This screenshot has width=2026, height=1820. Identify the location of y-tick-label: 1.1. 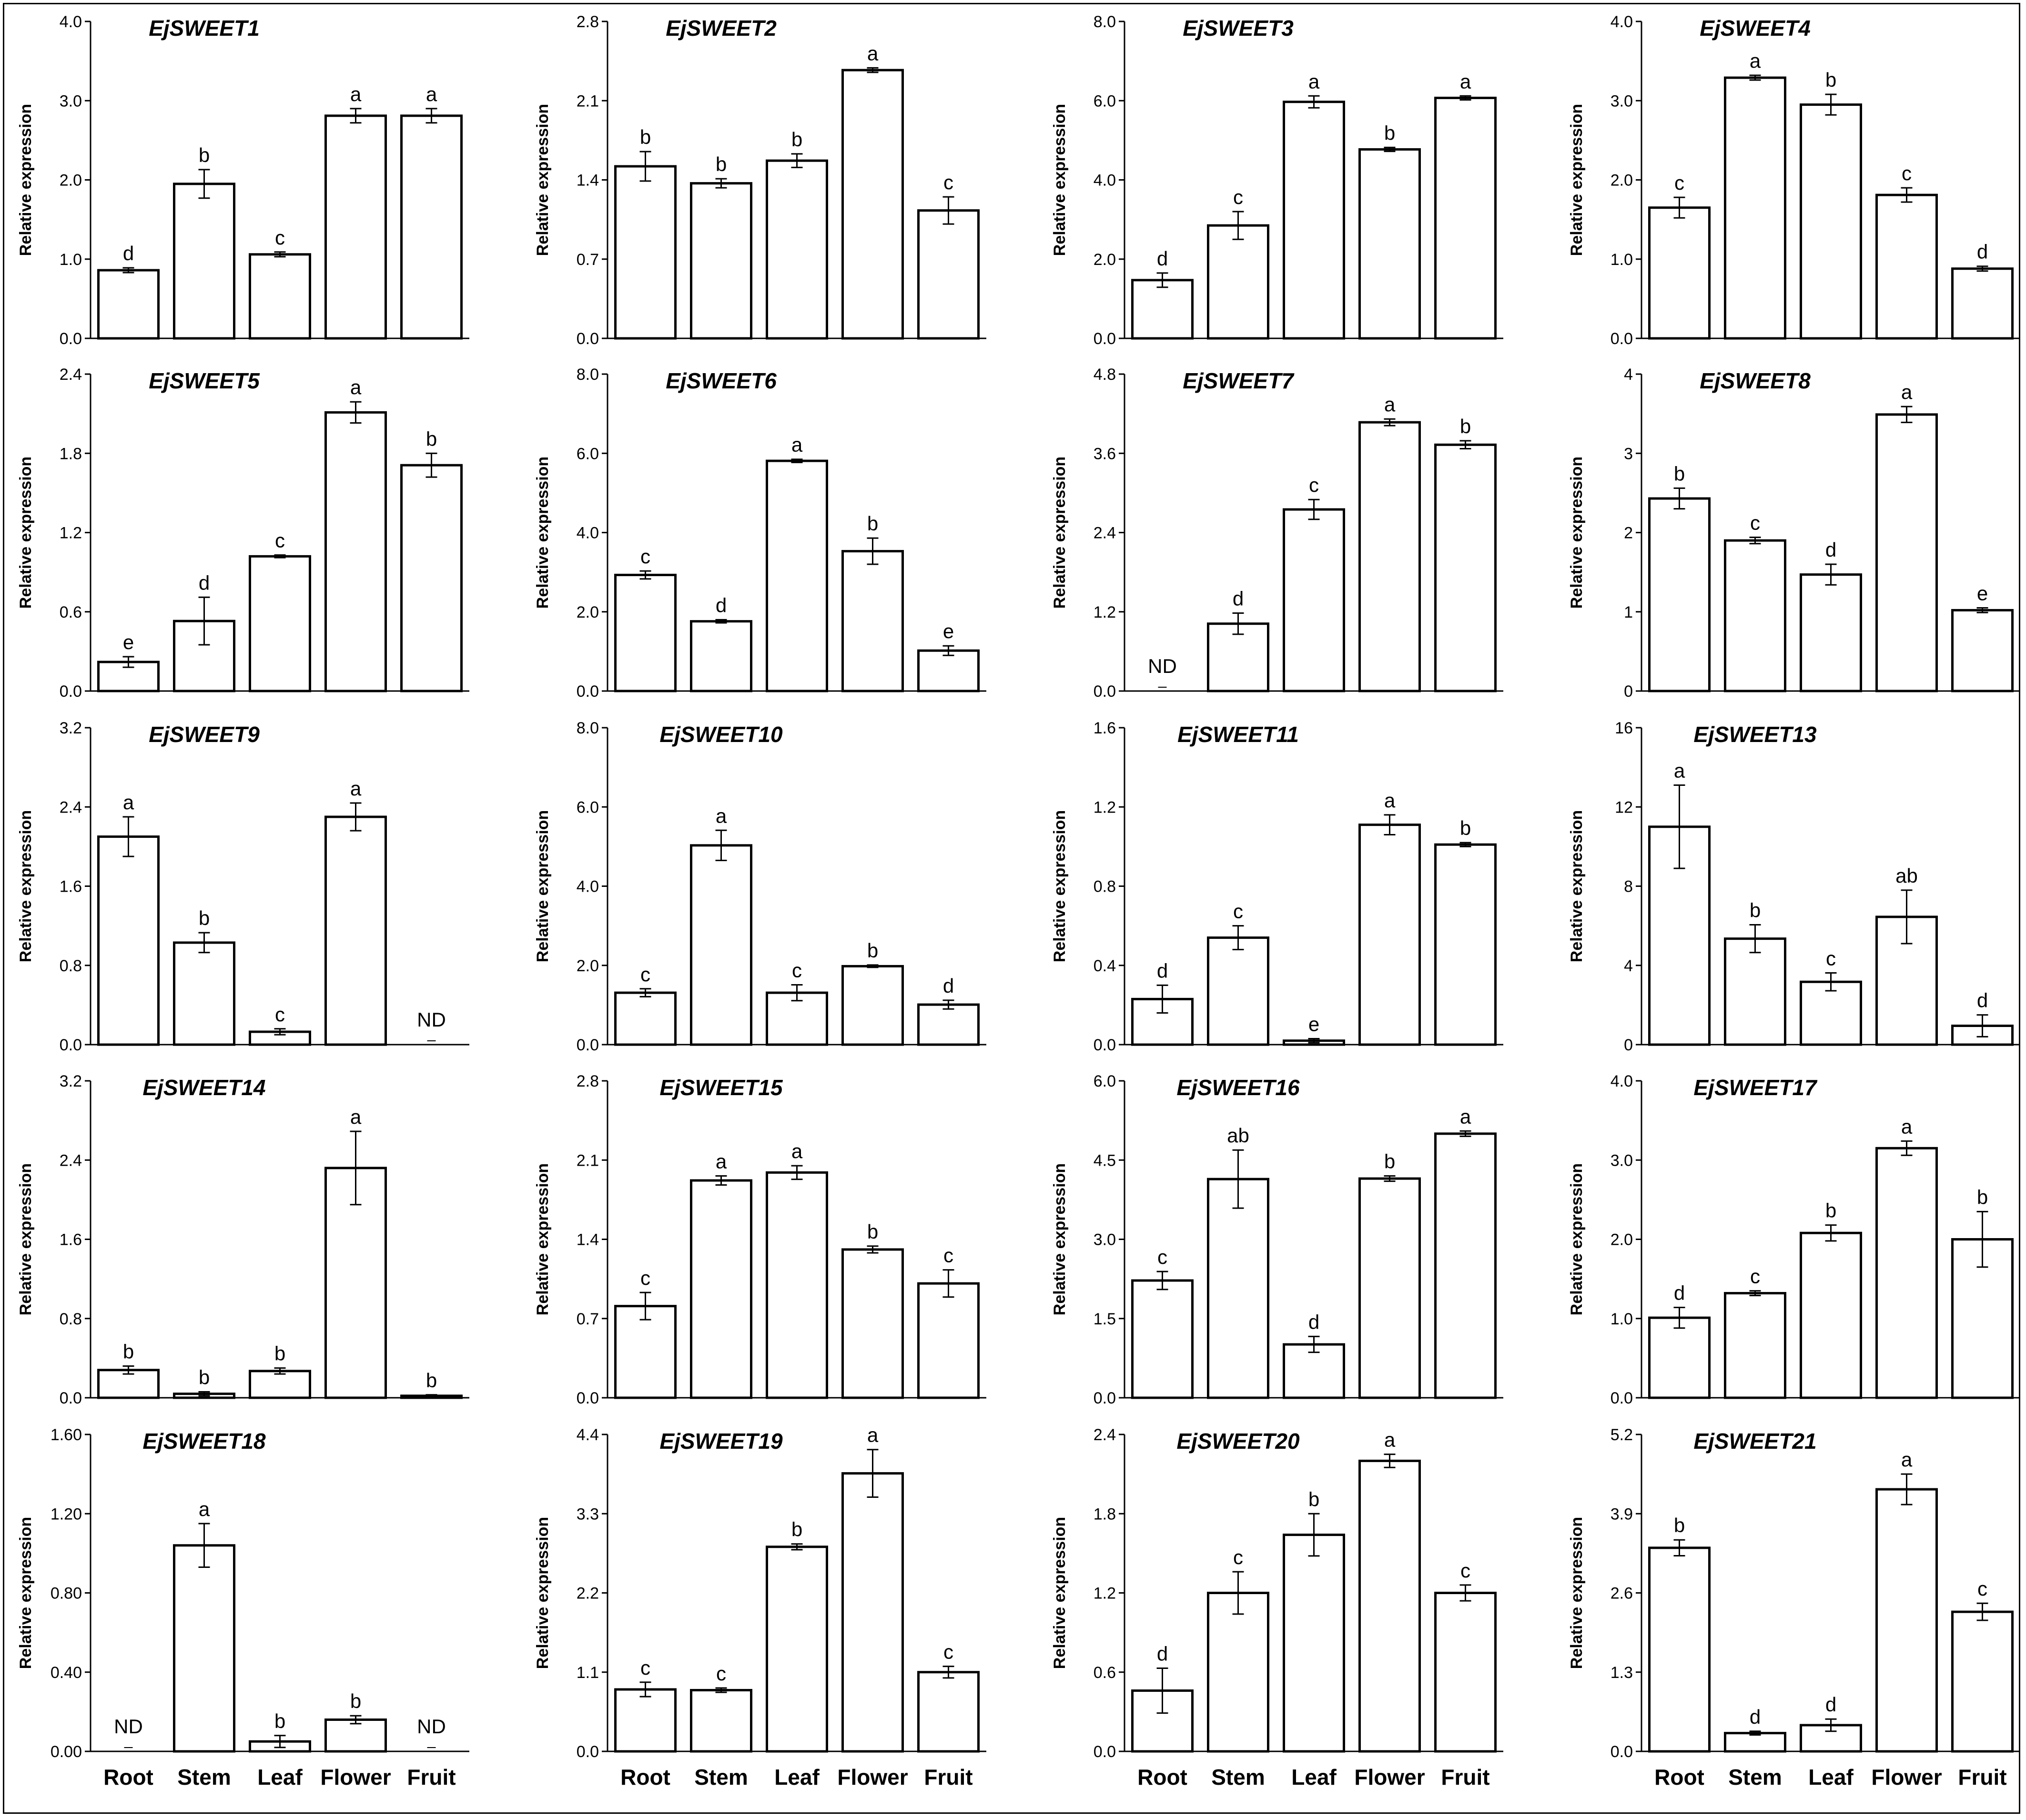
(588, 1673).